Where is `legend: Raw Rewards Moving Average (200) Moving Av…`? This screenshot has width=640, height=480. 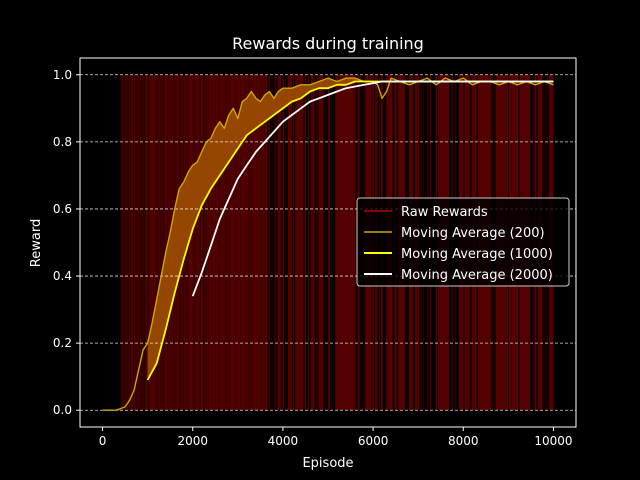
legend: Raw Rewards Moving Average (200) Moving Av… is located at coordinates (463, 242).